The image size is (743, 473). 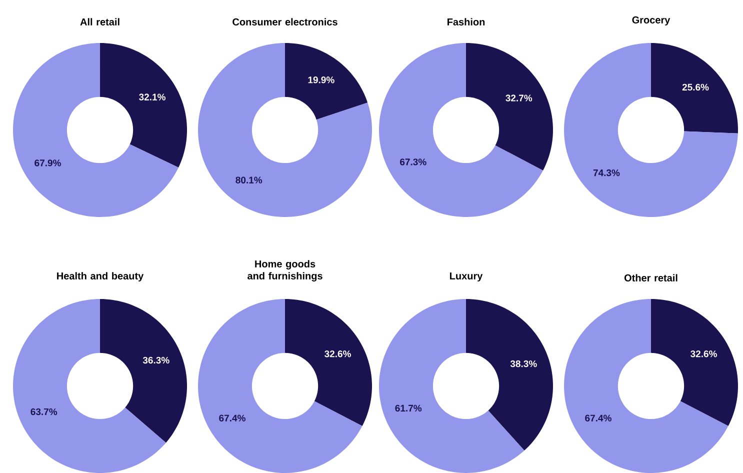 What do you see at coordinates (408, 408) in the screenshot?
I see `data-label: 61.7%` at bounding box center [408, 408].